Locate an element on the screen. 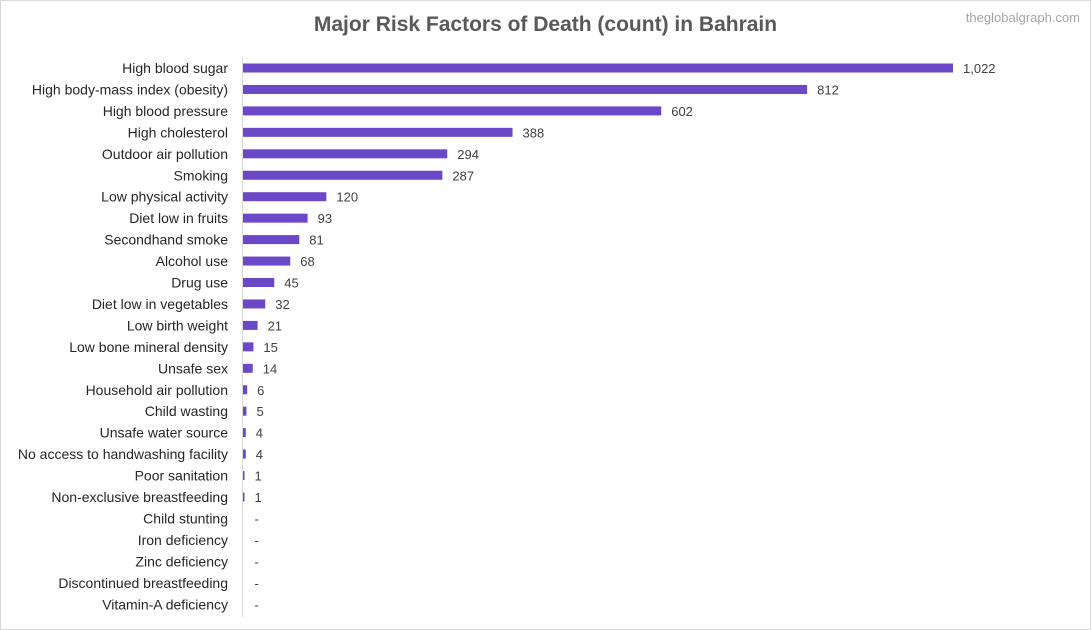  value-label: 81 is located at coordinates (316, 240).